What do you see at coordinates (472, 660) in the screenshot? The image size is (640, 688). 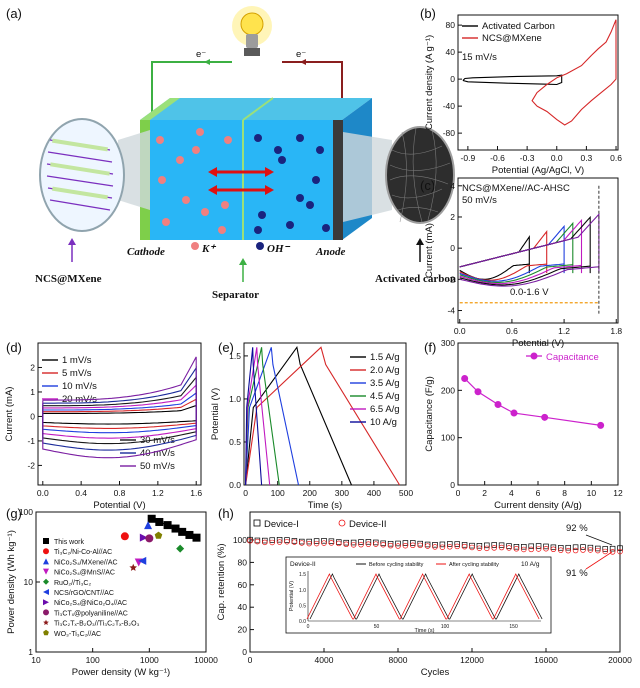 I see `x-tick-label: 12000` at bounding box center [472, 660].